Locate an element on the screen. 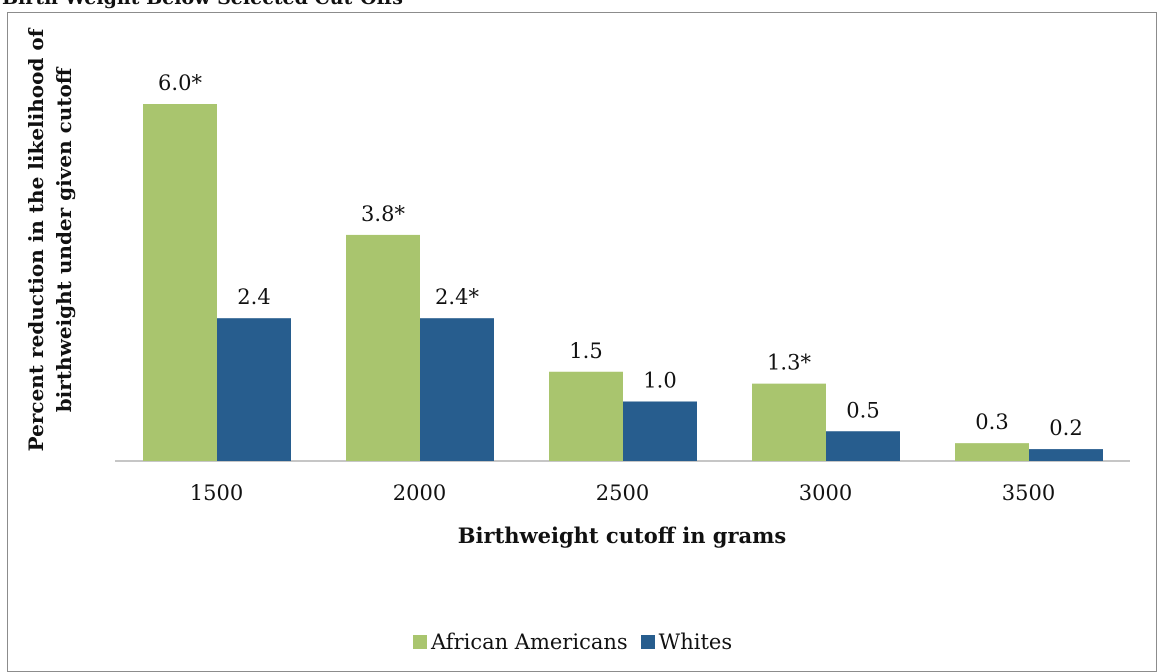 The width and height of the screenshot is (1157, 672). bar-african-americans-2000 is located at coordinates (383, 347).